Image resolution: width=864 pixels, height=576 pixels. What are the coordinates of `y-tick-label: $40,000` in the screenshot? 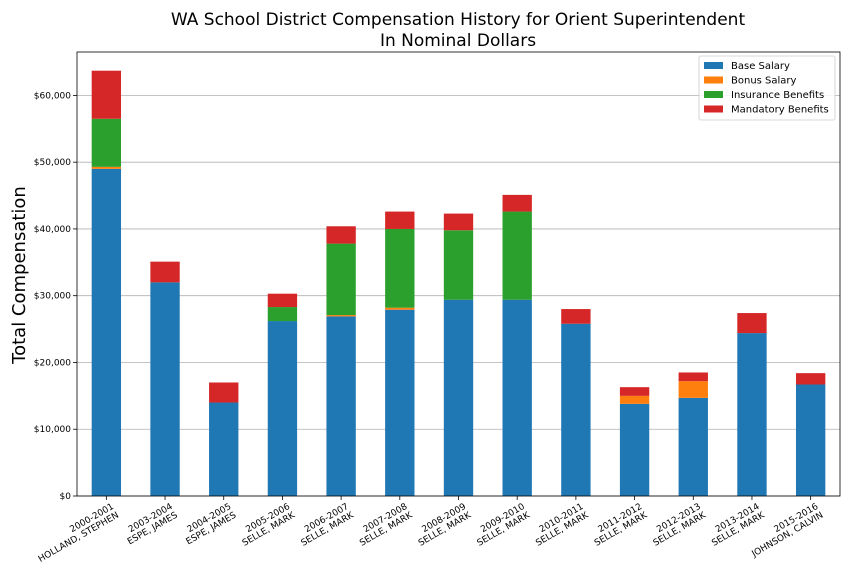 It's located at (52, 230).